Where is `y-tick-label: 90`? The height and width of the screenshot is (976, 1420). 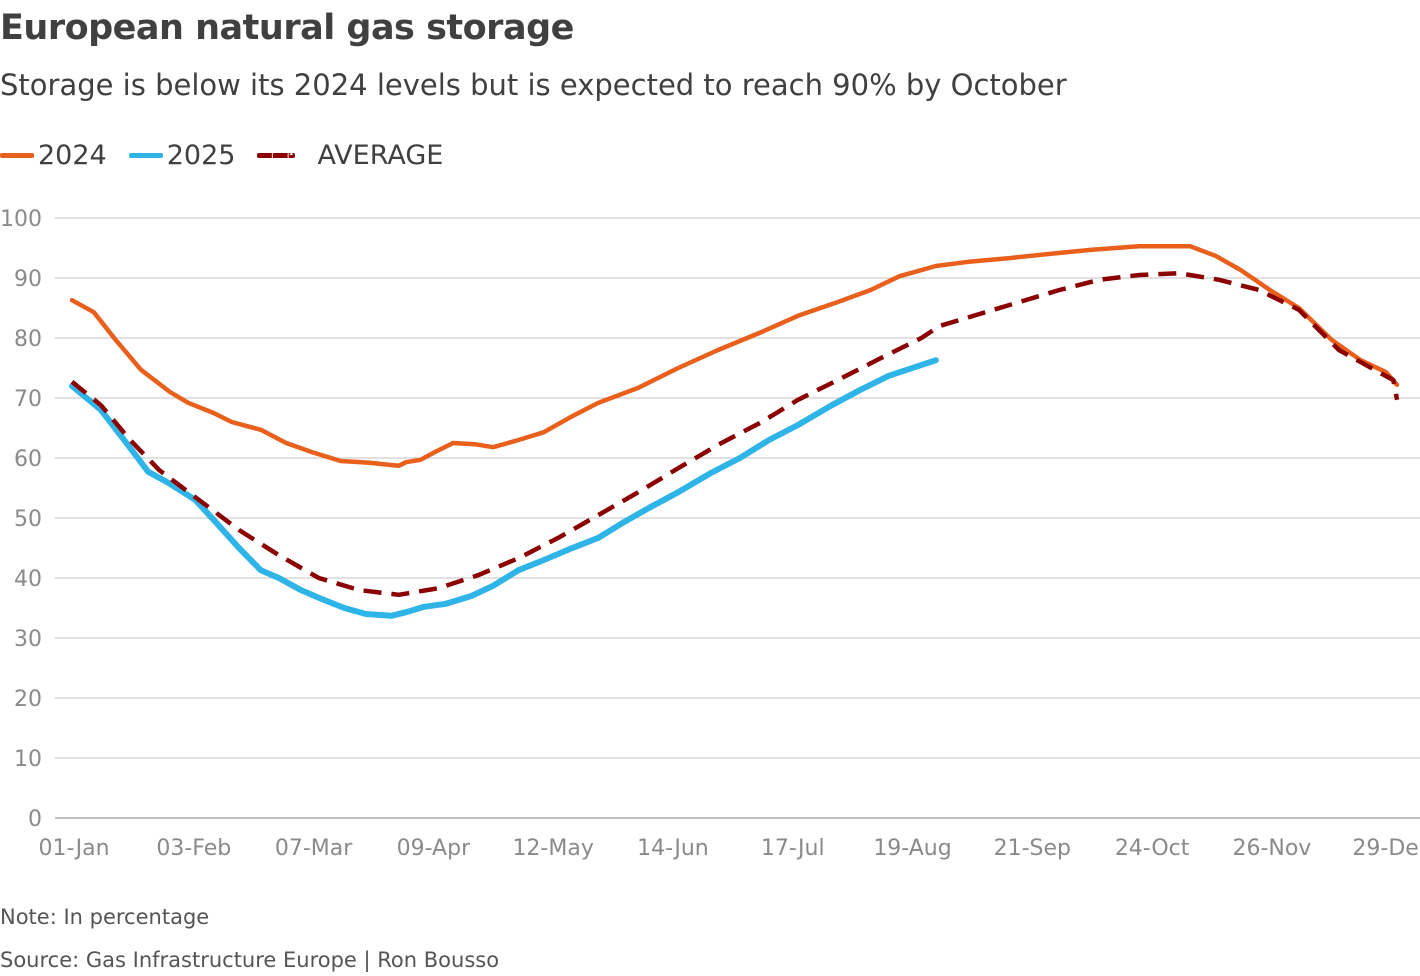 y-tick-label: 90 is located at coordinates (28, 279).